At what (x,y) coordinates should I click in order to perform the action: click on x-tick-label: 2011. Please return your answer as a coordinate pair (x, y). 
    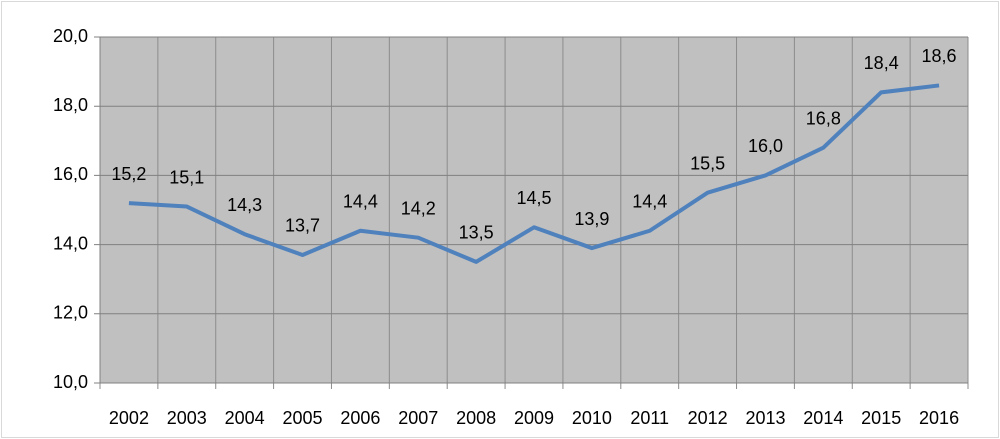
    Looking at the image, I should click on (649, 418).